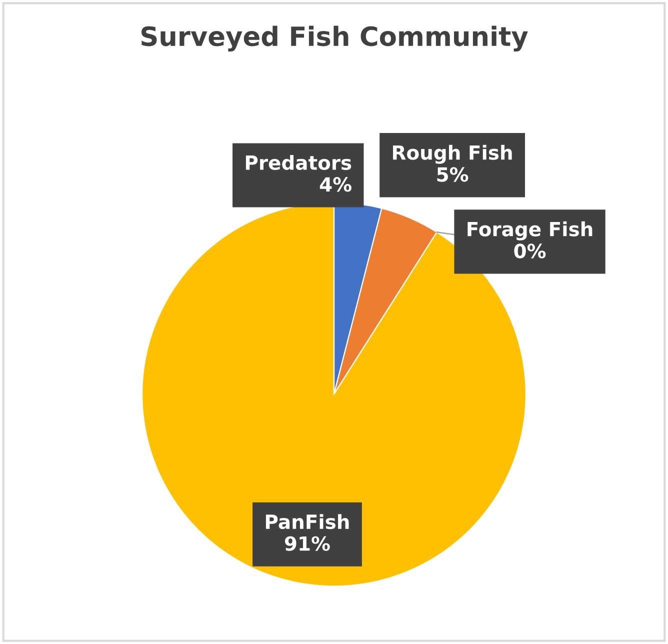  Describe the element at coordinates (452, 174) in the screenshot. I see `data-label: 5%` at that location.